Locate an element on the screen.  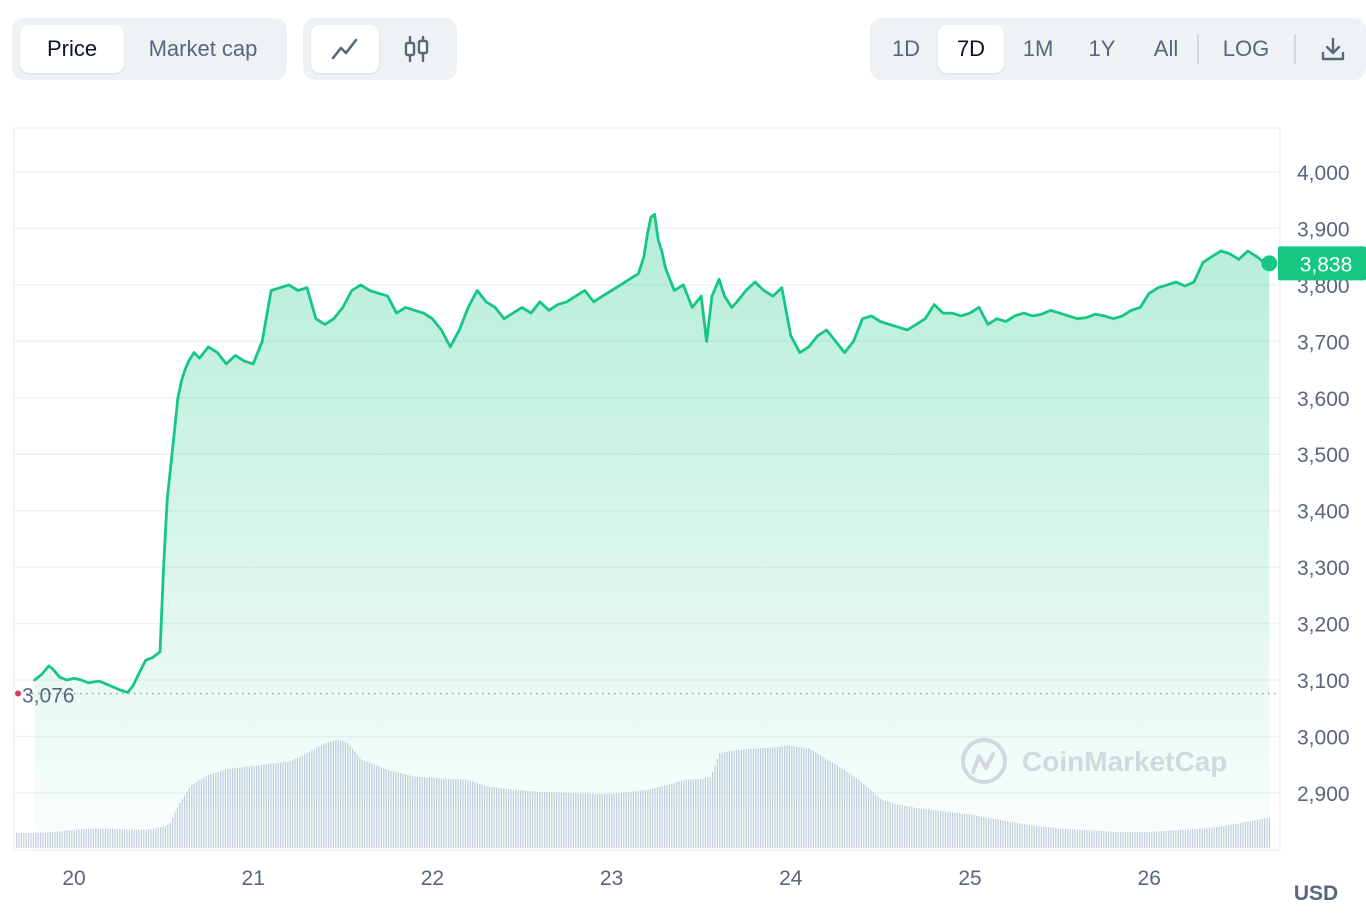
range-1m-tab: 1M is located at coordinates (1038, 48).